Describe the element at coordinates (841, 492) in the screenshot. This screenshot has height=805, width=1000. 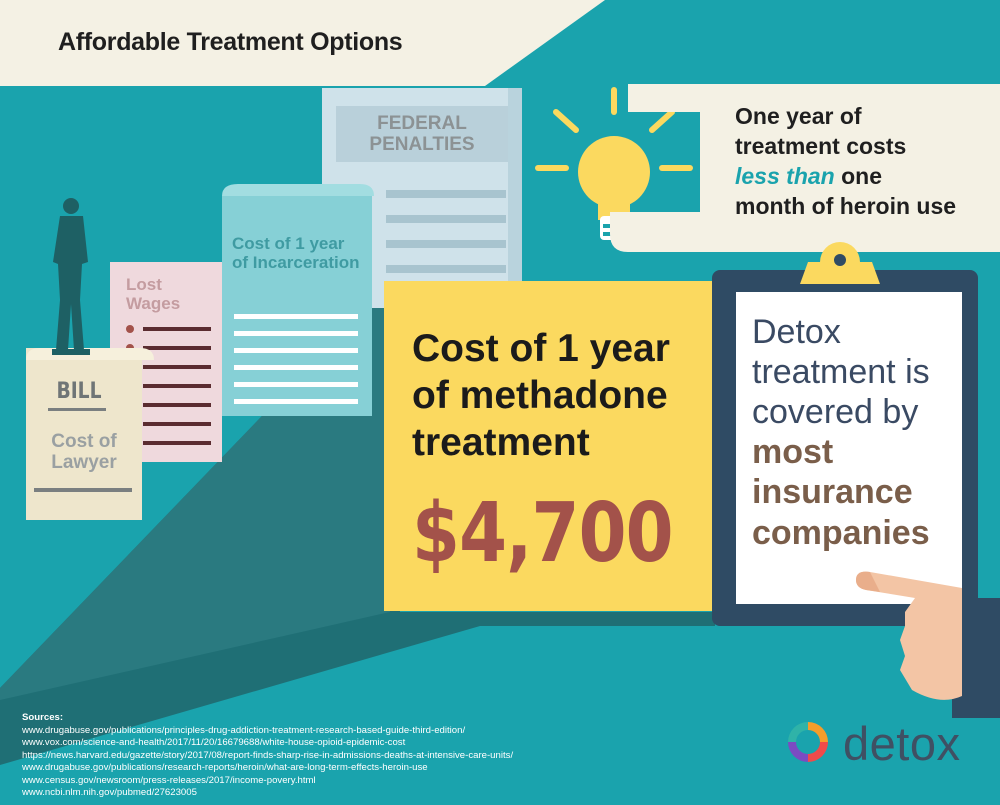
I see `coverage-strong-text: most insurance companies` at that location.